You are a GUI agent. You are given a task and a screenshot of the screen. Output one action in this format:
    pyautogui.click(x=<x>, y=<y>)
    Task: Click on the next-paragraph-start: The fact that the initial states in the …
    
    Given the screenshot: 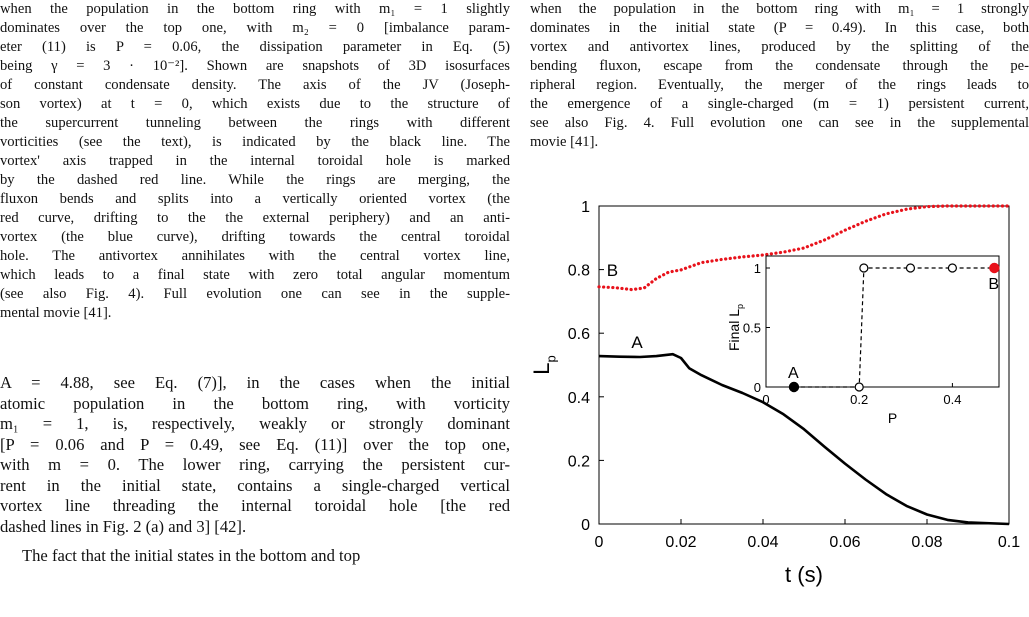 What is the action you would take?
    pyautogui.click(x=191, y=555)
    